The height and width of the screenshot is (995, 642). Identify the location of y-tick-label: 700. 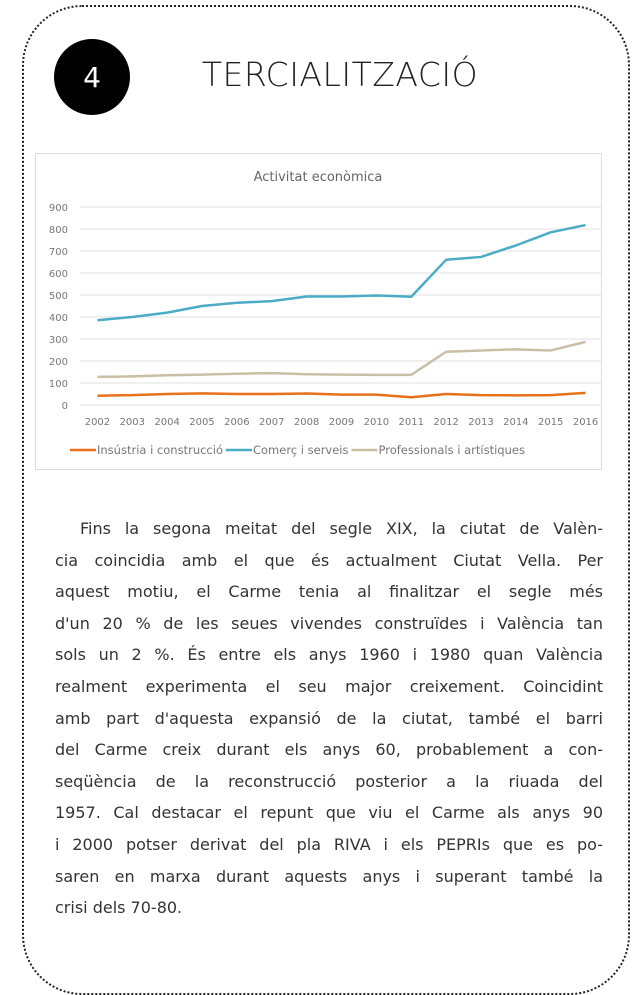
(58, 252).